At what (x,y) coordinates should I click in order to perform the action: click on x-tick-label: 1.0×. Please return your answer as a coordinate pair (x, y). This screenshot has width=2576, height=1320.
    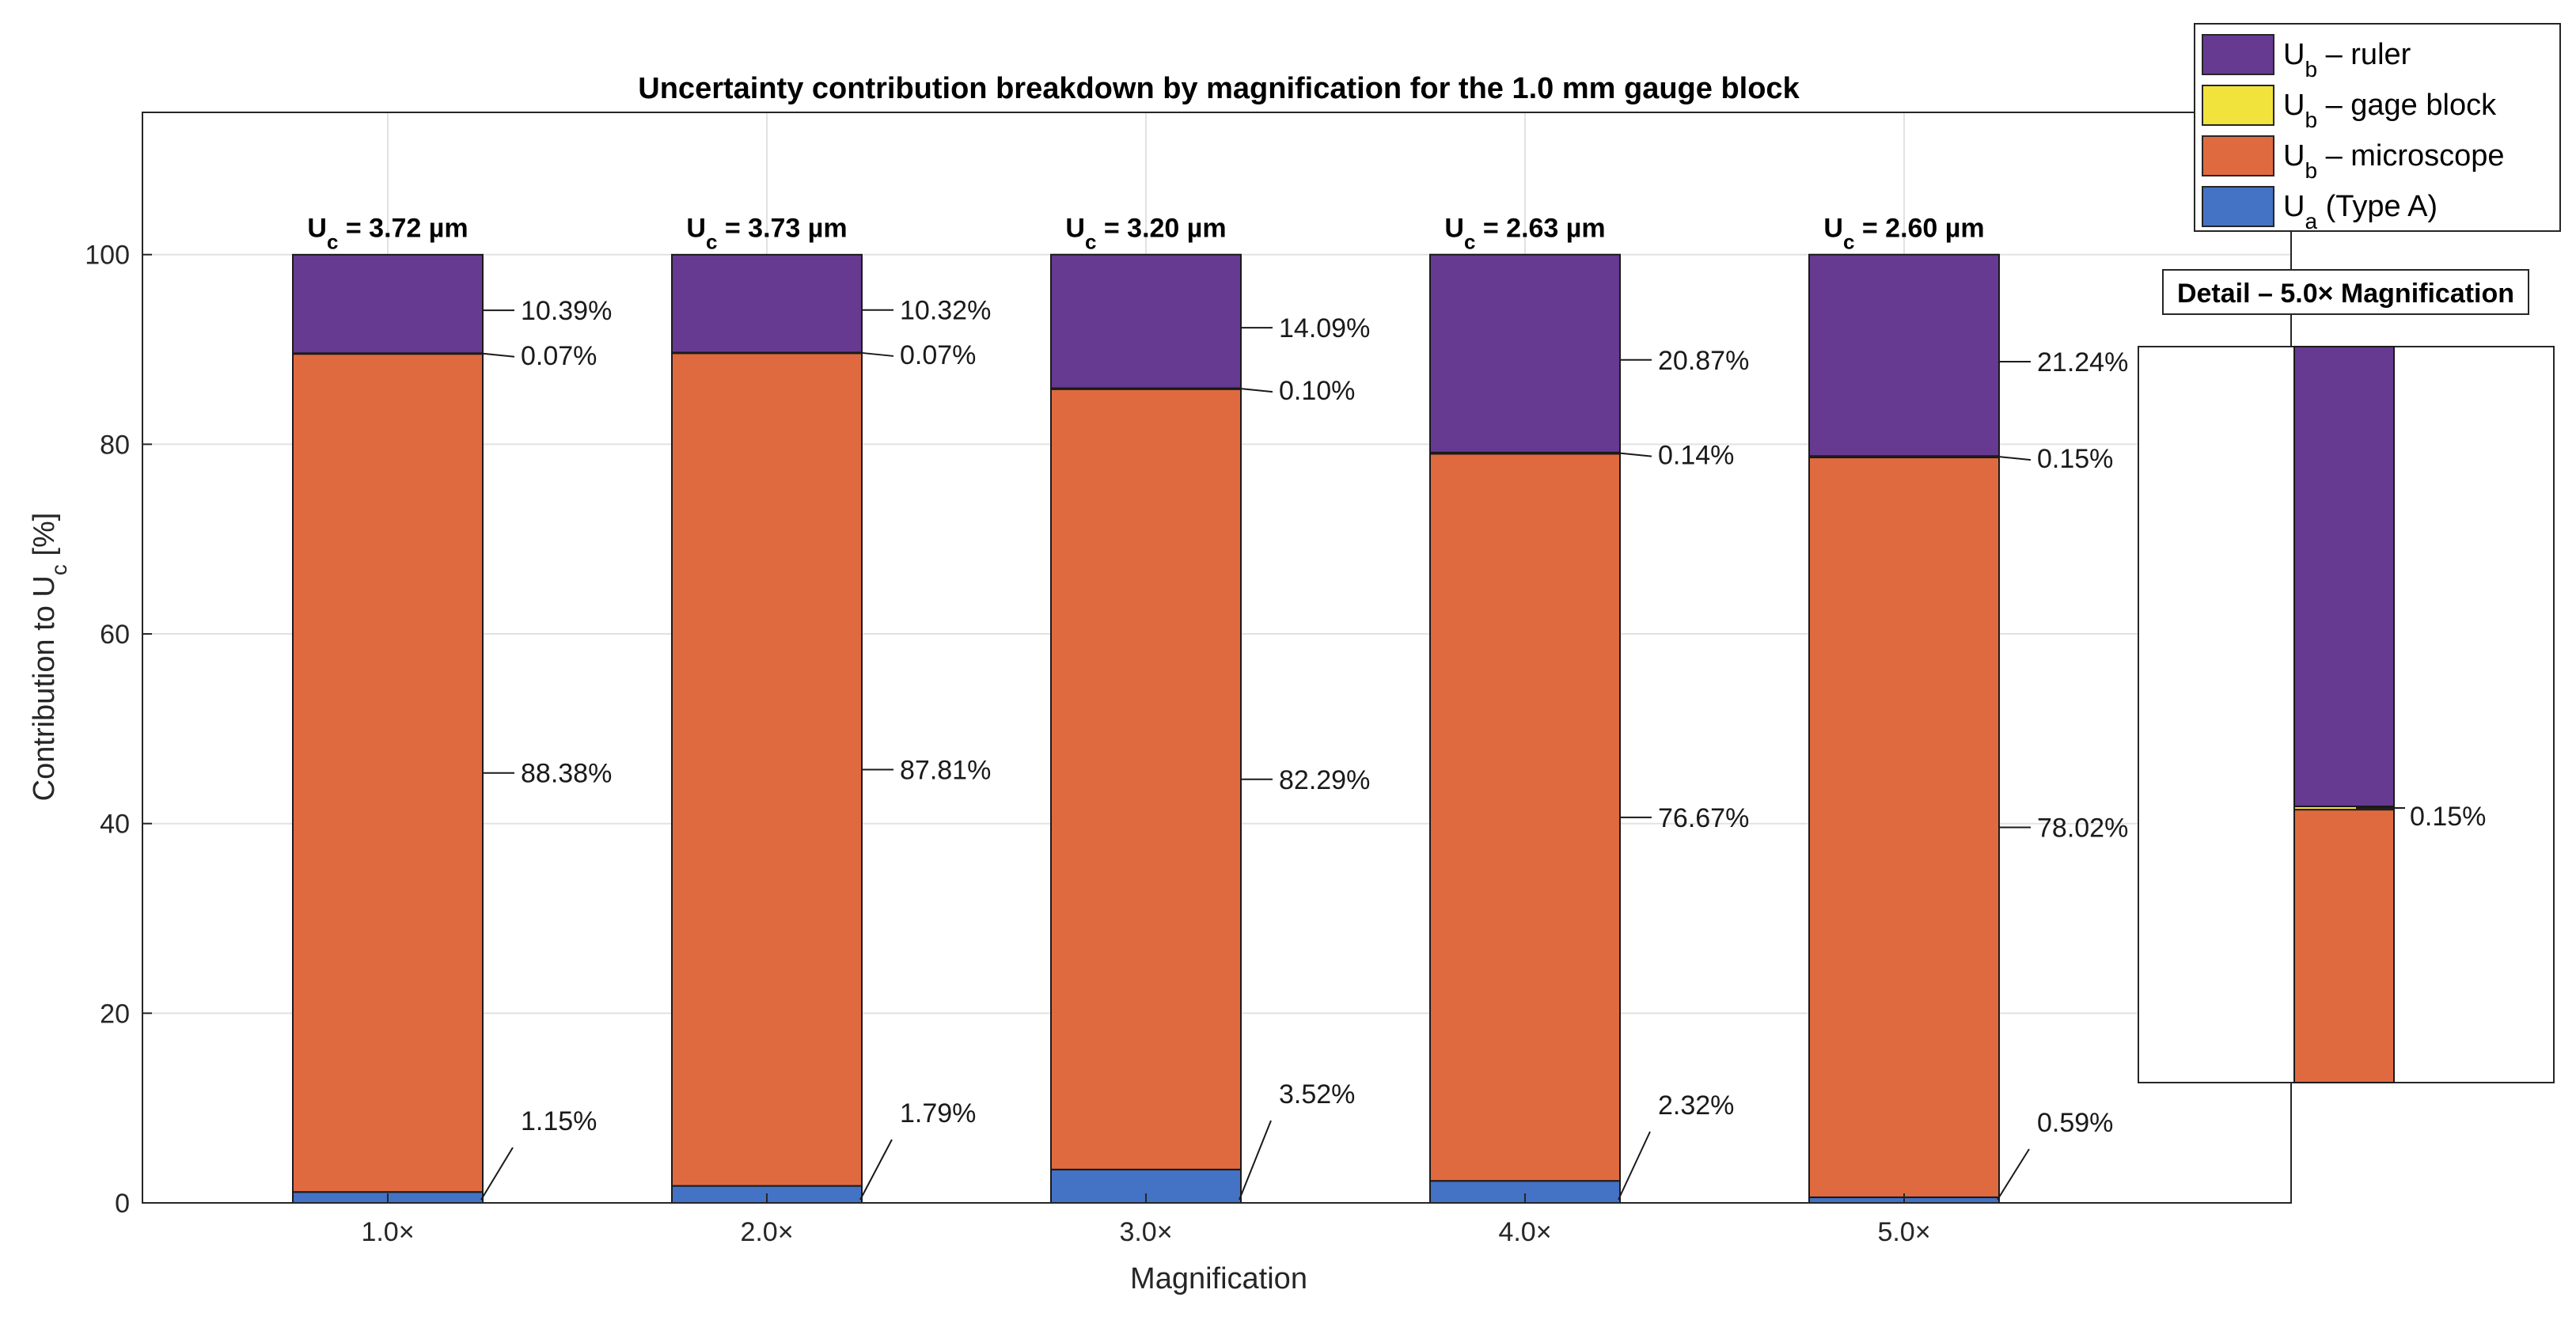
    Looking at the image, I should click on (387, 1232).